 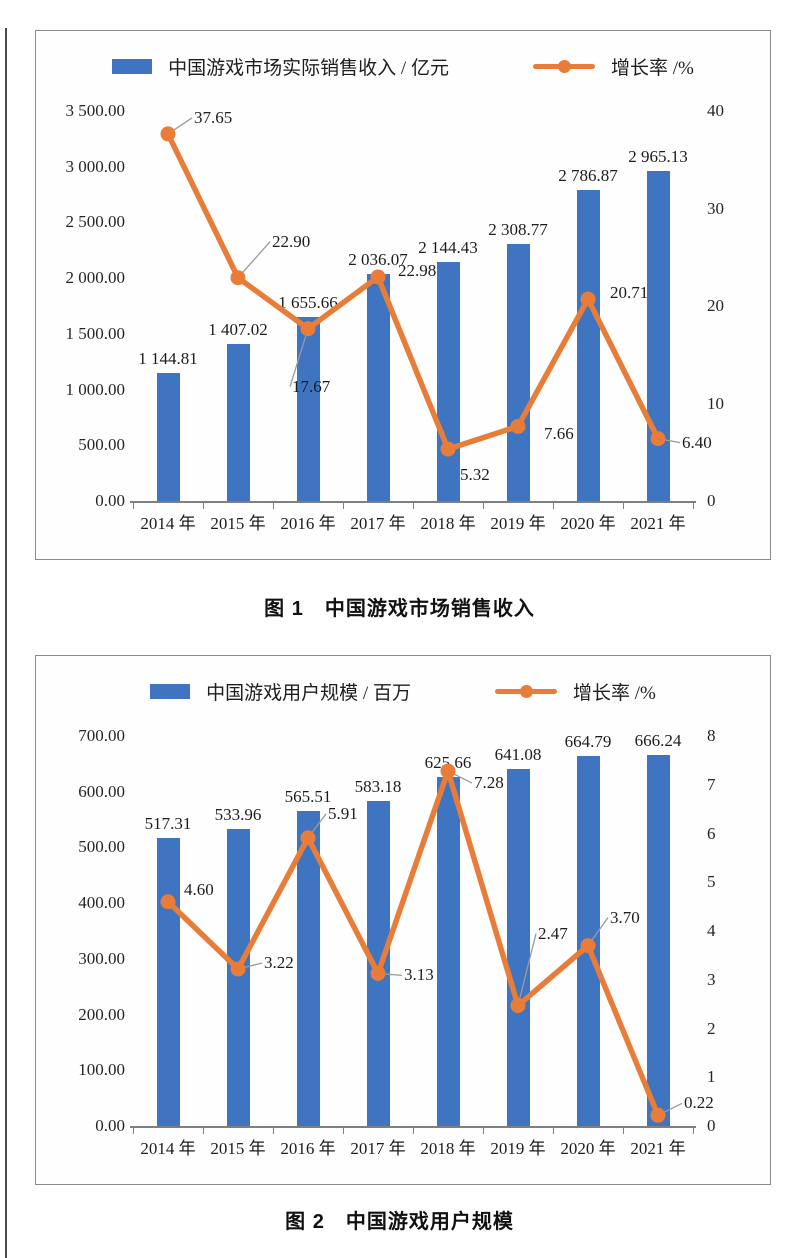 What do you see at coordinates (419, 975) in the screenshot?
I see `line-value-label: 3.13` at bounding box center [419, 975].